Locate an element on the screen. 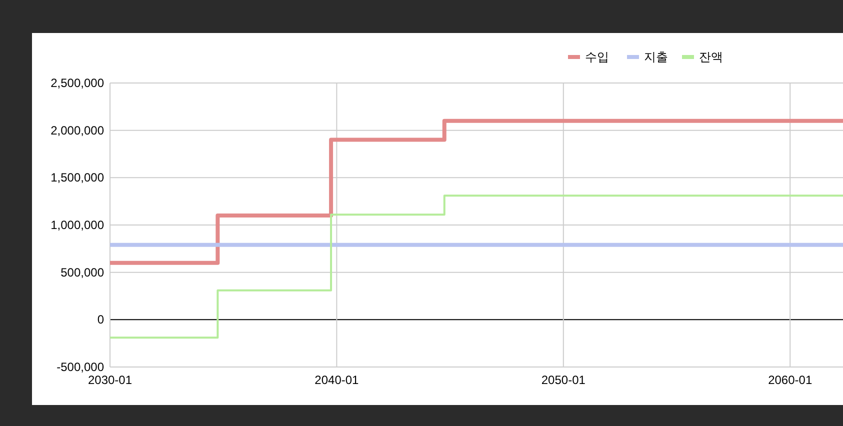 The height and width of the screenshot is (426, 843). legend-label: 수입 is located at coordinates (597, 57).